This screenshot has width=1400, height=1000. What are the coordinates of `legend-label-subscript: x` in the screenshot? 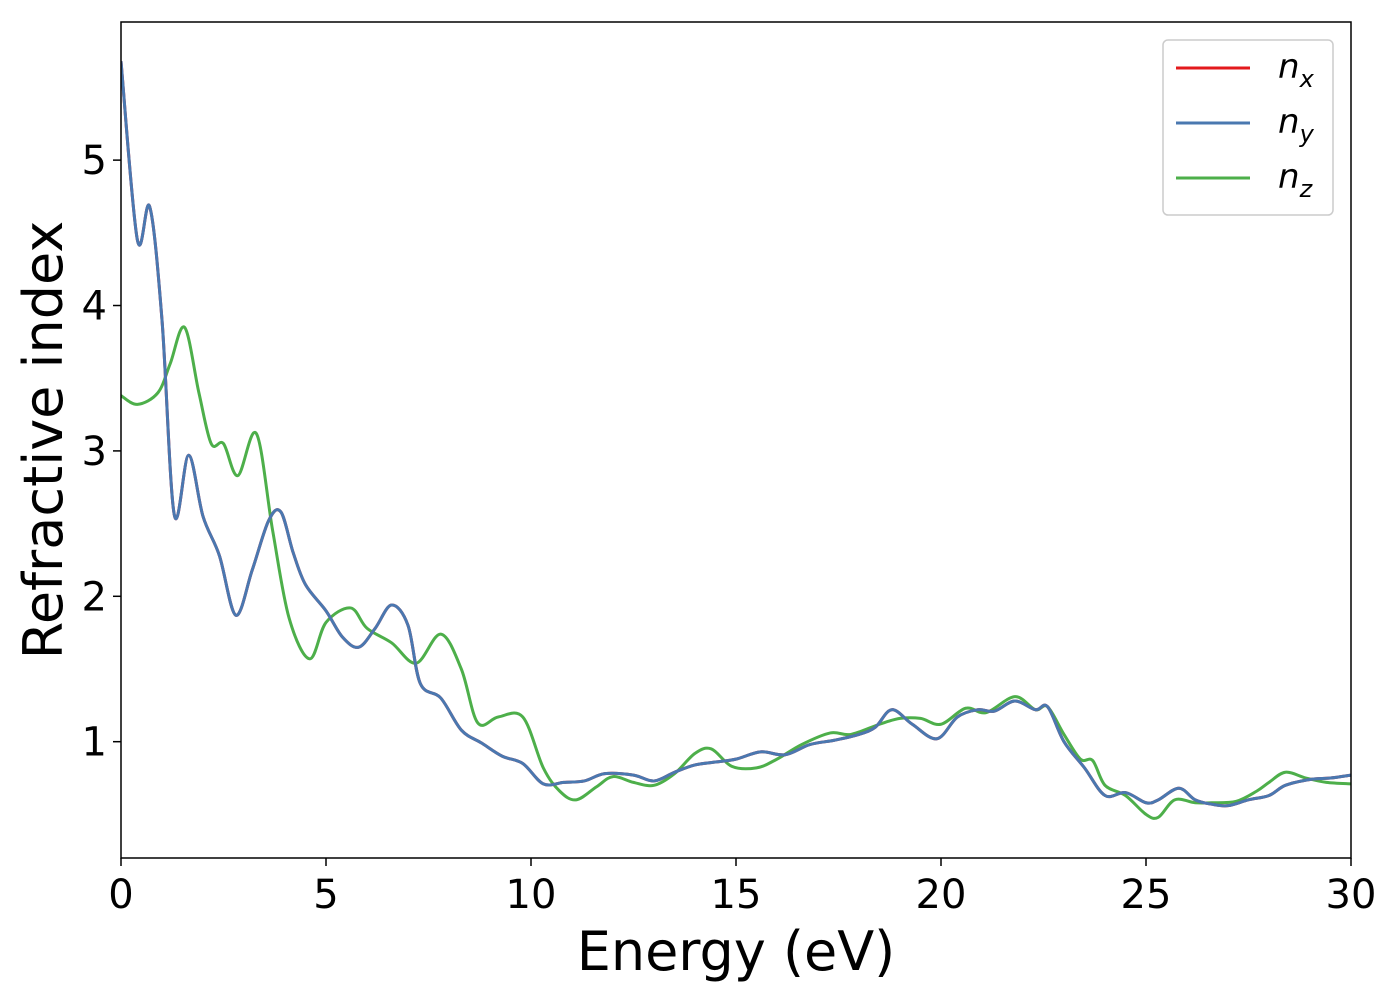 It's located at (1307, 79).